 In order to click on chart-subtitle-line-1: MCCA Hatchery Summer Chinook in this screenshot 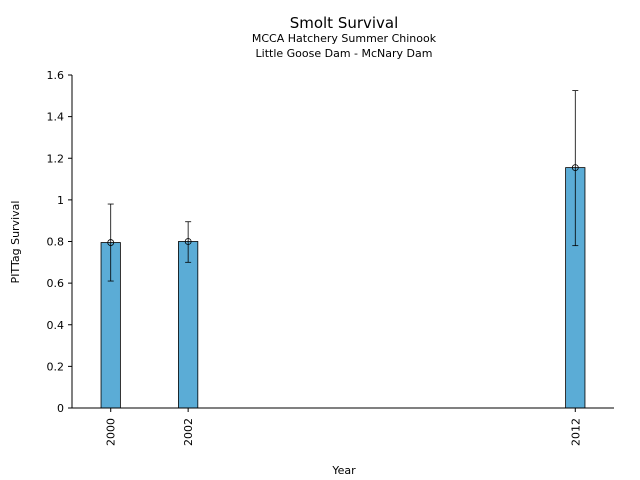, I will do `click(344, 38)`.